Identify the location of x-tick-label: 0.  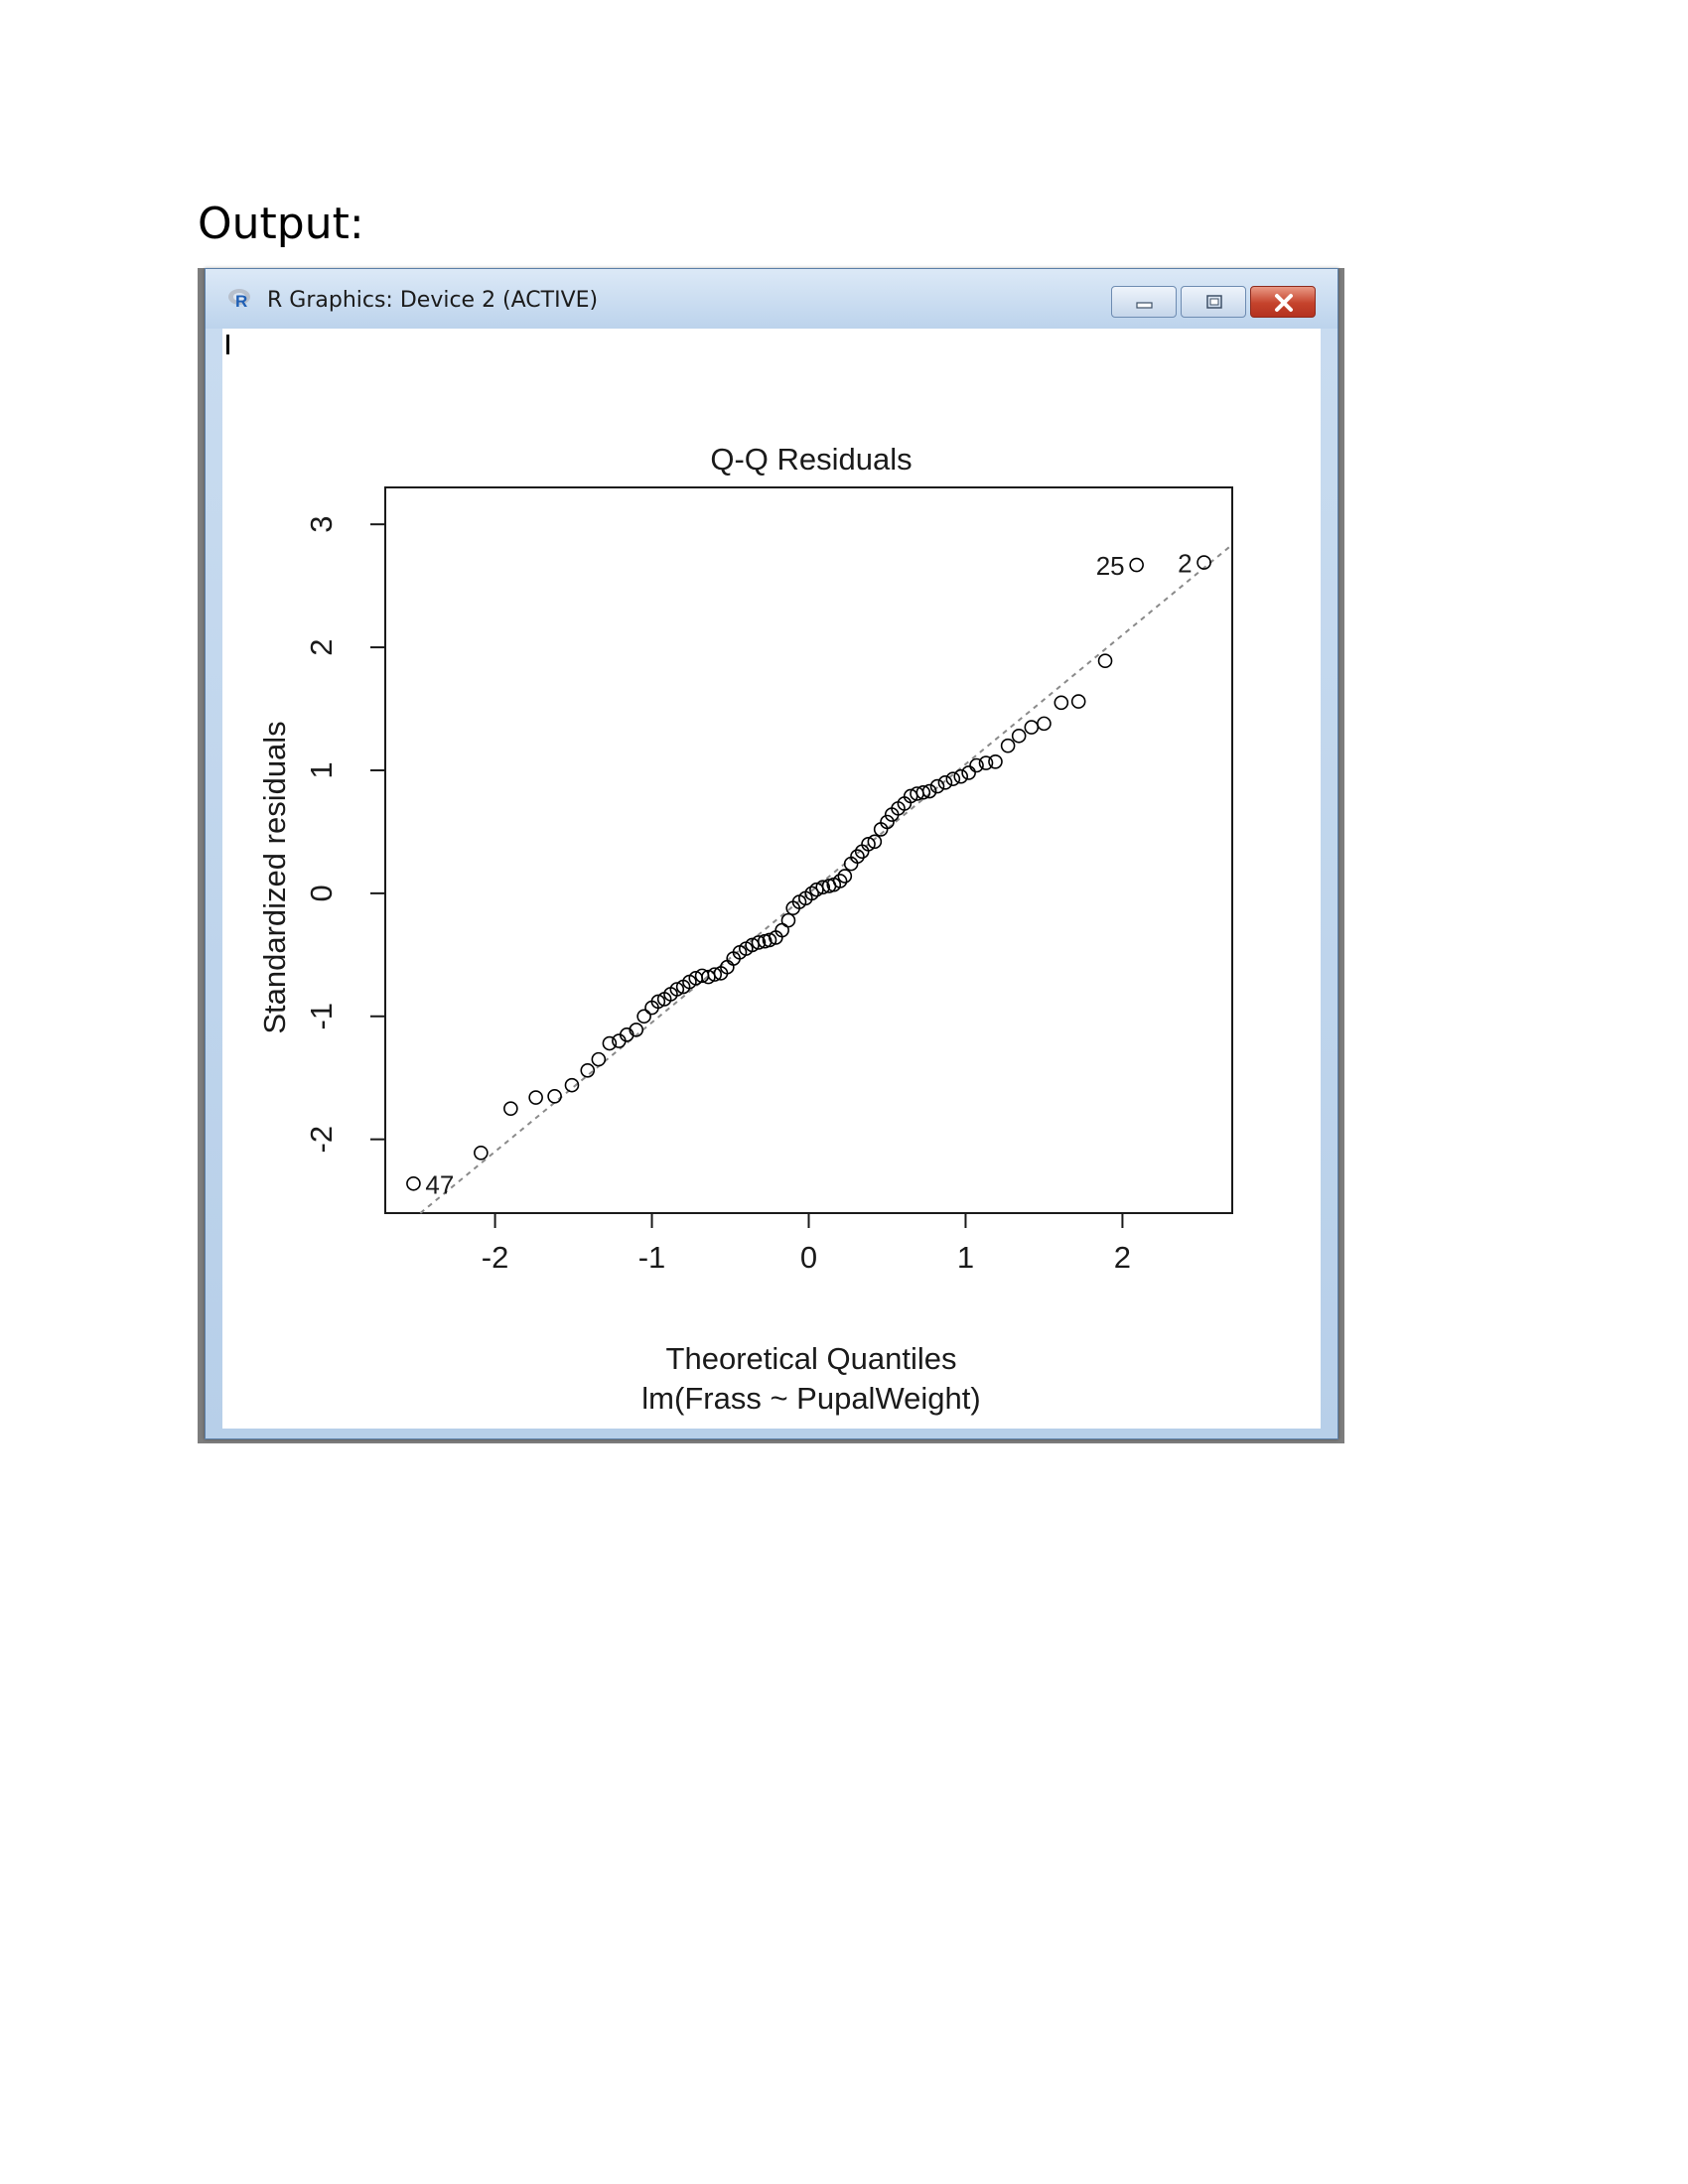
(808, 1257).